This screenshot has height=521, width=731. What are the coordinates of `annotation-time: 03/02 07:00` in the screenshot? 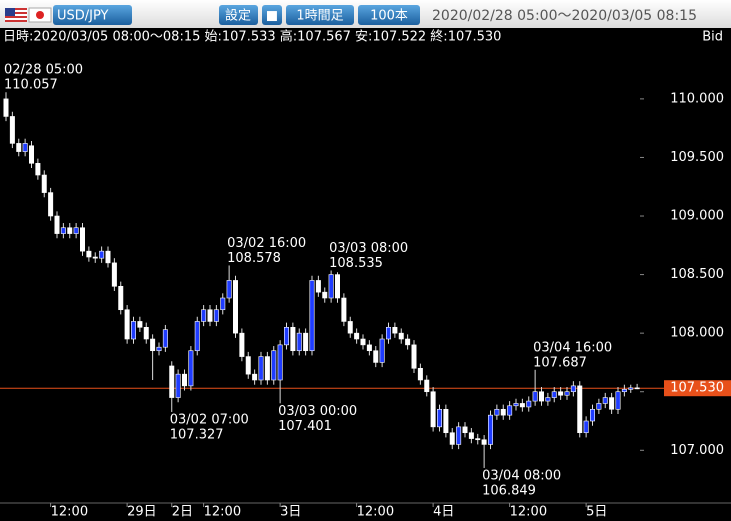 It's located at (209, 419).